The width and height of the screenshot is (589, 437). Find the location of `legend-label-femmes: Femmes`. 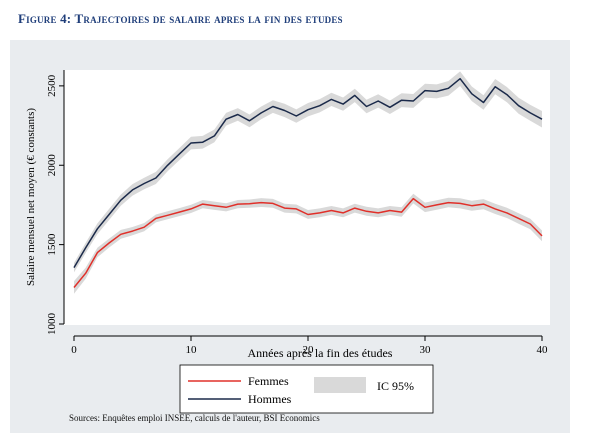

legend-label-femmes: Femmes is located at coordinates (268, 381).